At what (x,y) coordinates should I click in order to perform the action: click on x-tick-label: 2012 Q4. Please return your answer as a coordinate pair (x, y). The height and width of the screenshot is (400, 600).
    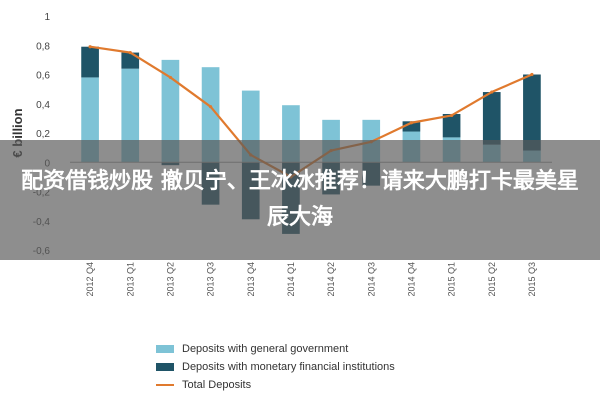
    Looking at the image, I should click on (90, 279).